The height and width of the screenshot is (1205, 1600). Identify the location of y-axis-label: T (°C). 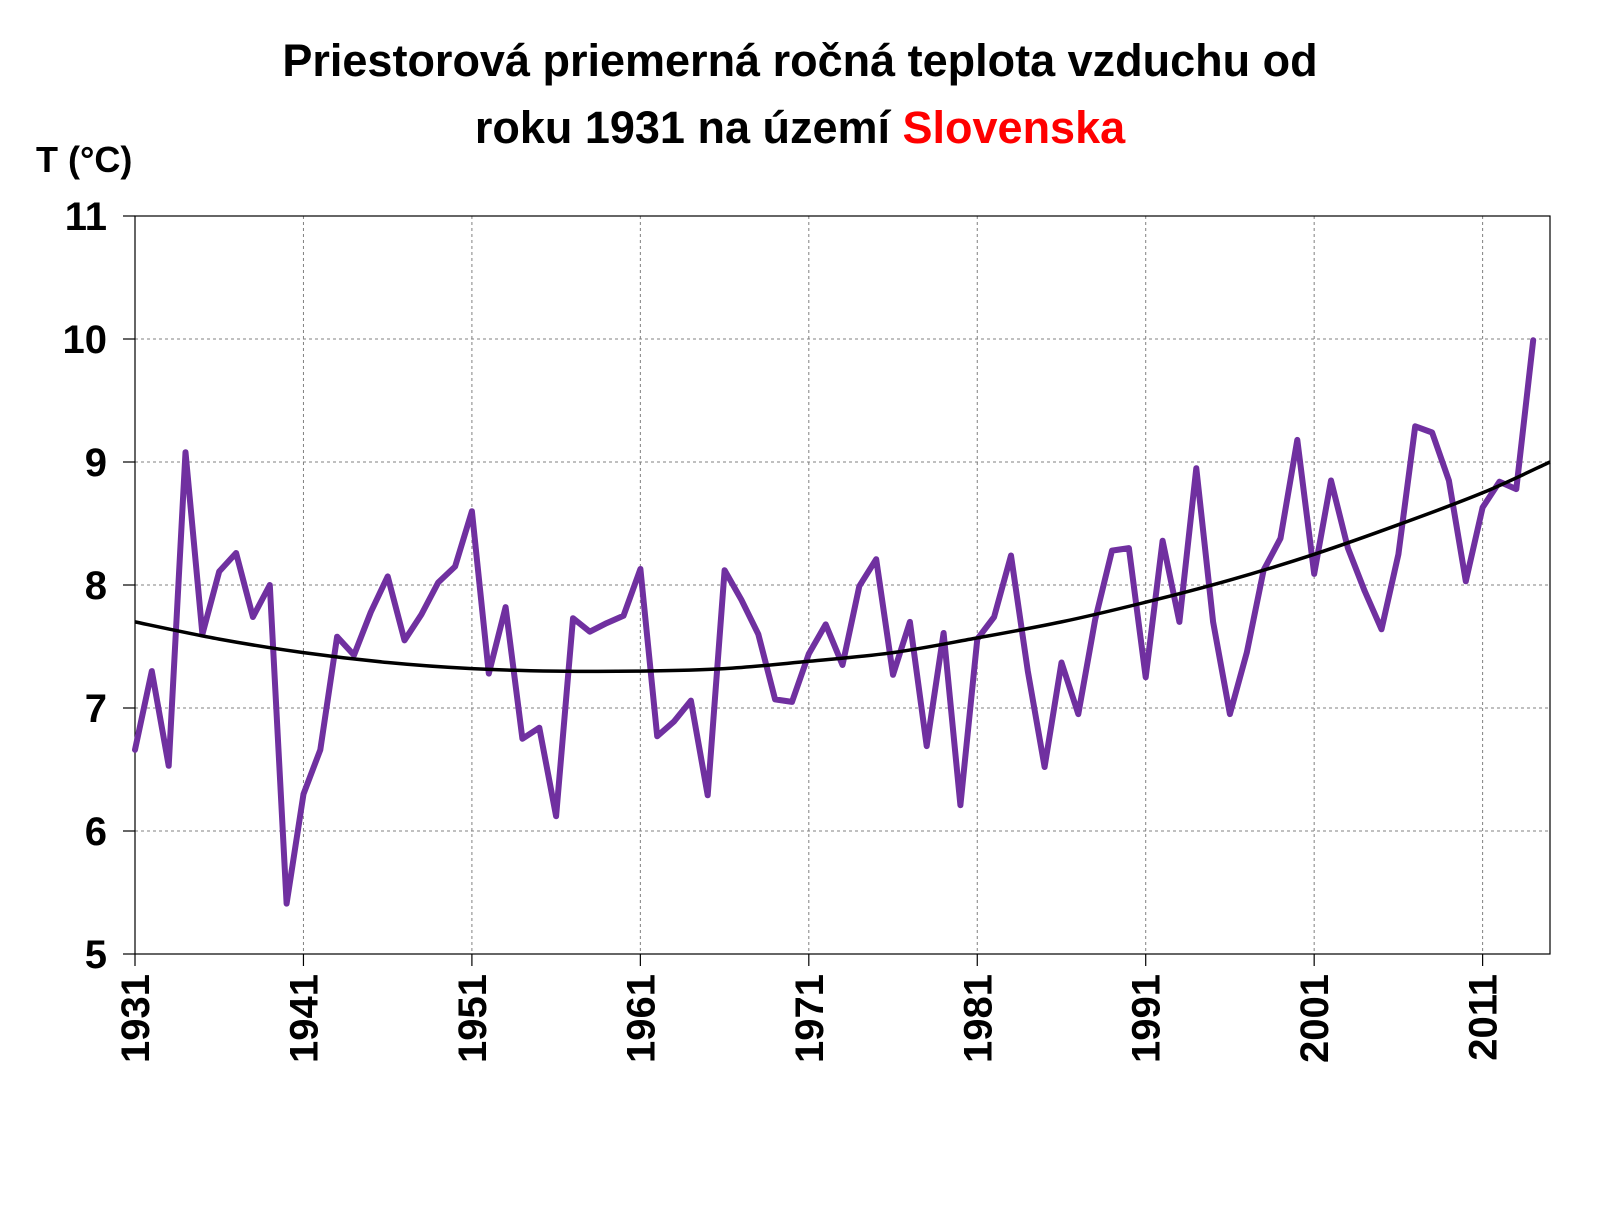
(84, 159).